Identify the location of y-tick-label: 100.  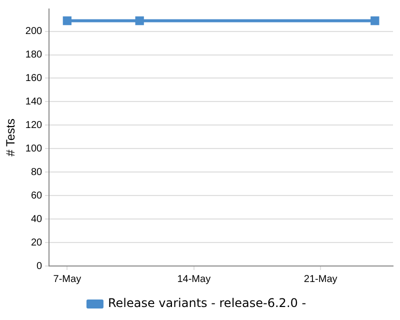
(34, 148).